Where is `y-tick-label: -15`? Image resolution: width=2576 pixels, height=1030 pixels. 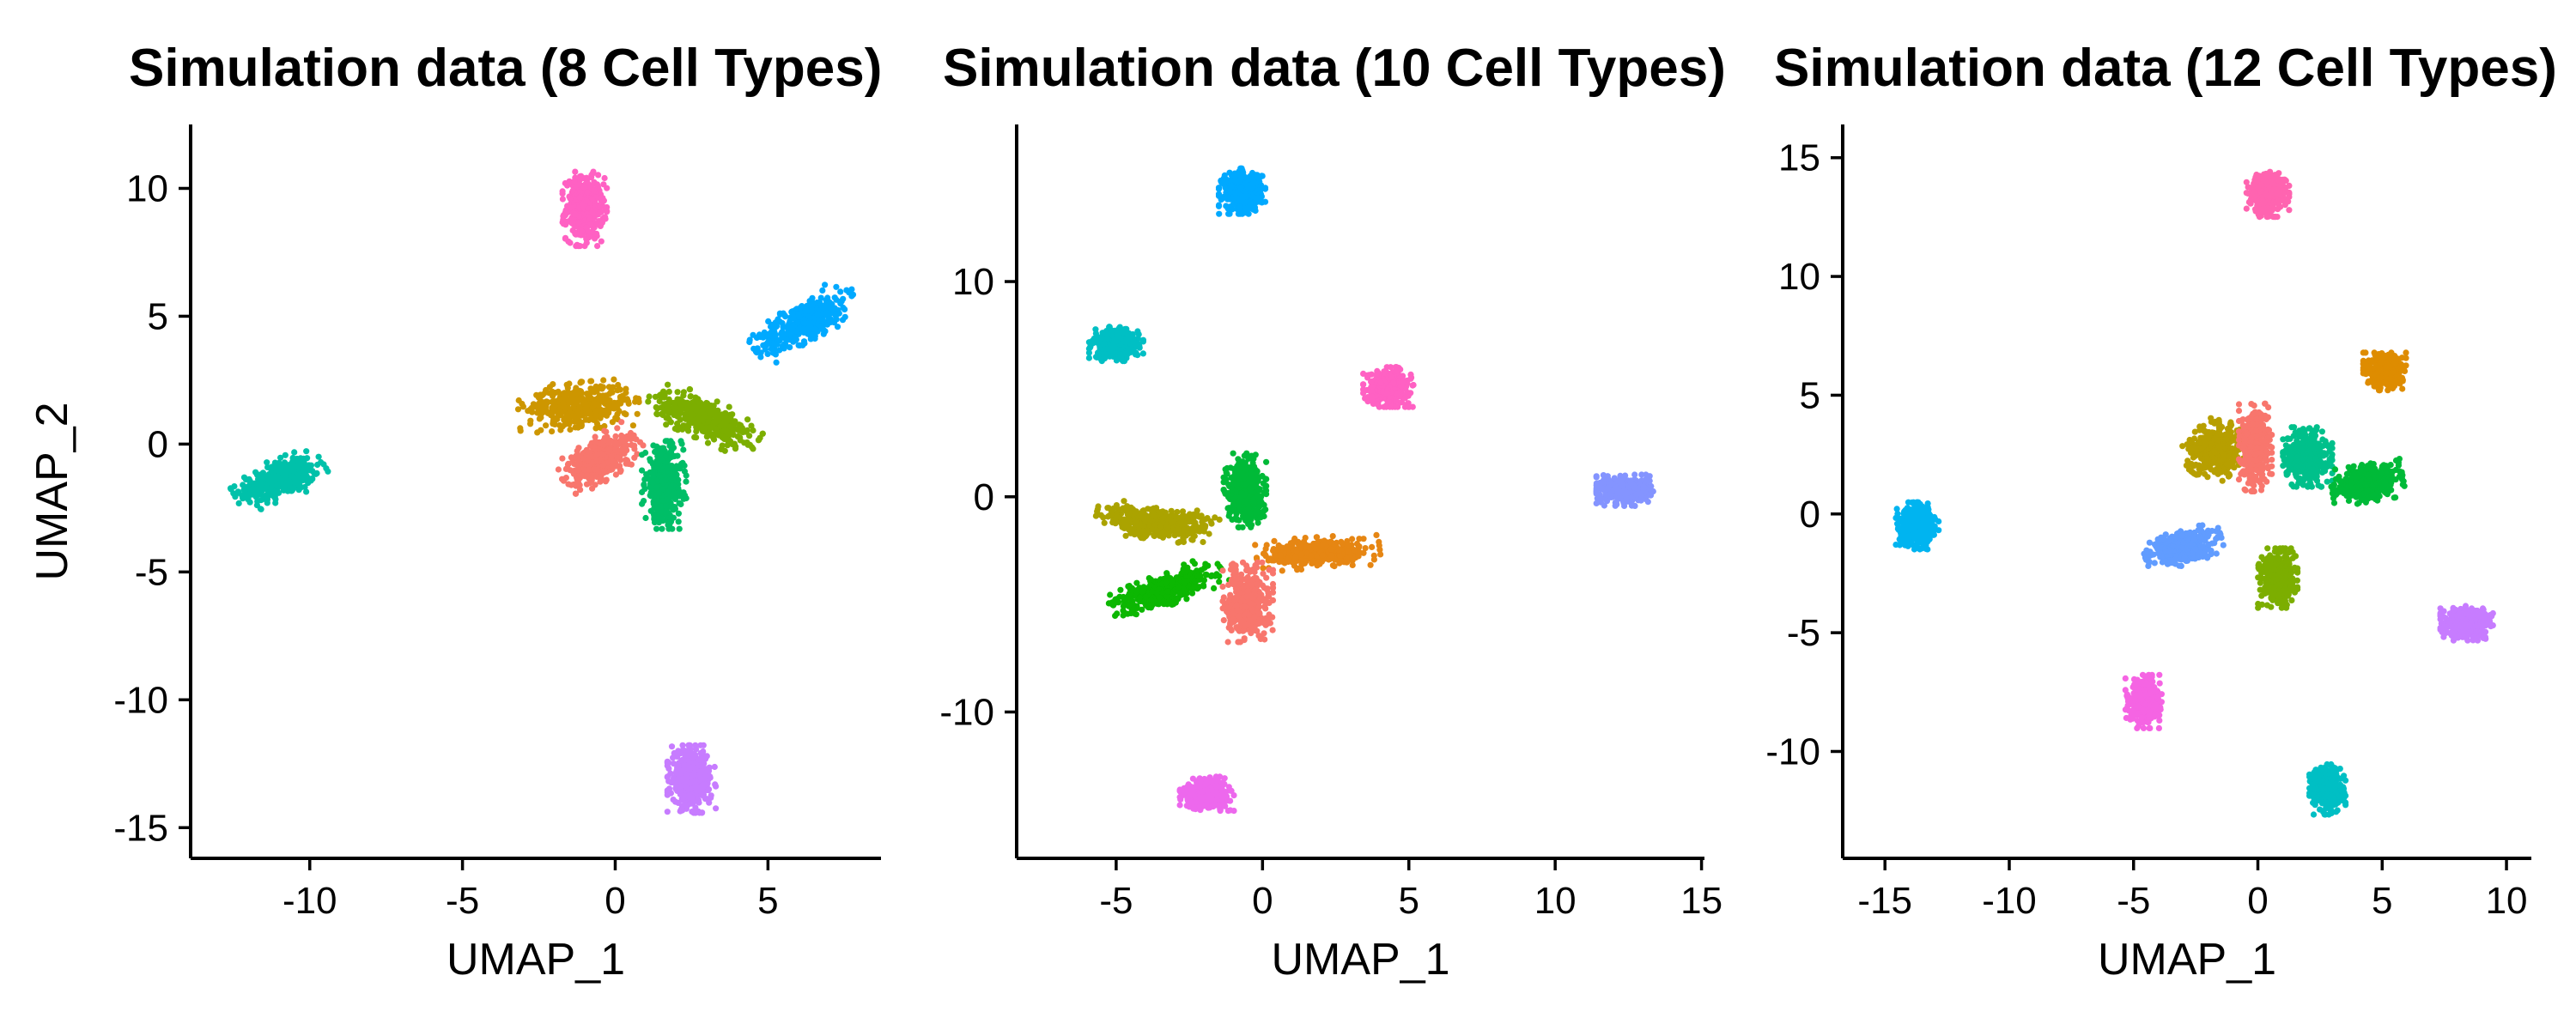
y-tick-label: -15 is located at coordinates (140, 828).